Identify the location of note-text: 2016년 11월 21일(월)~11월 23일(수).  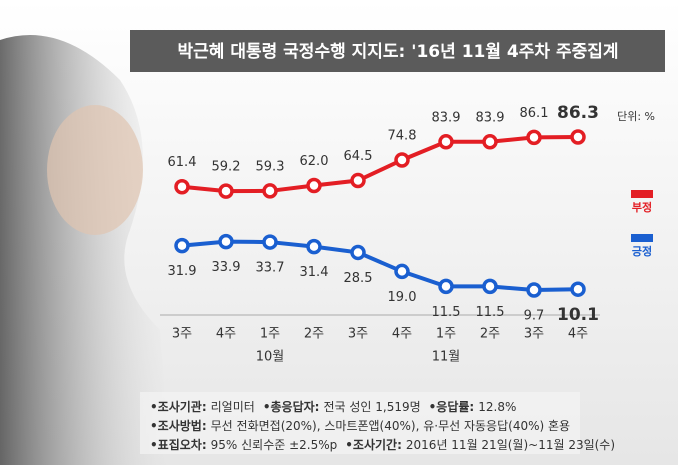
(510, 445).